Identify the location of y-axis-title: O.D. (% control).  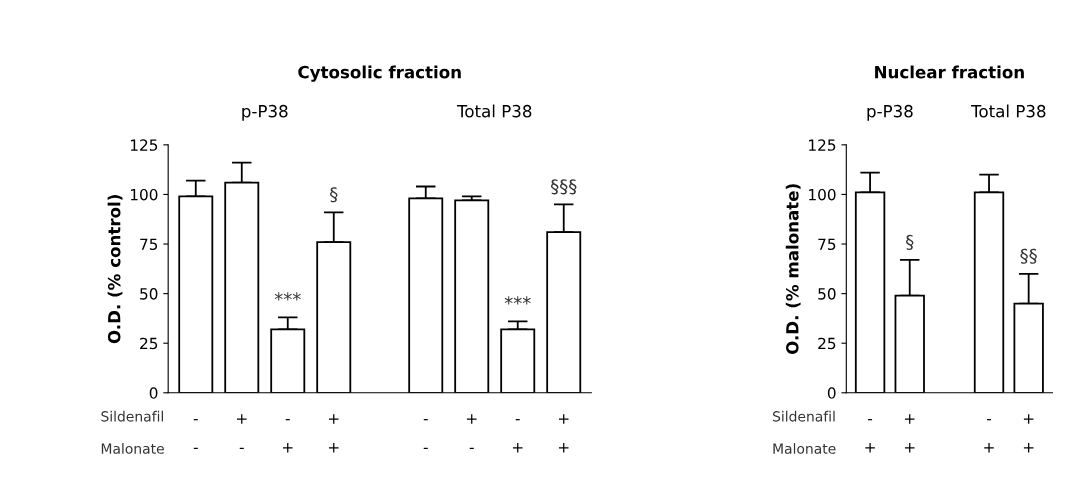
(115, 269).